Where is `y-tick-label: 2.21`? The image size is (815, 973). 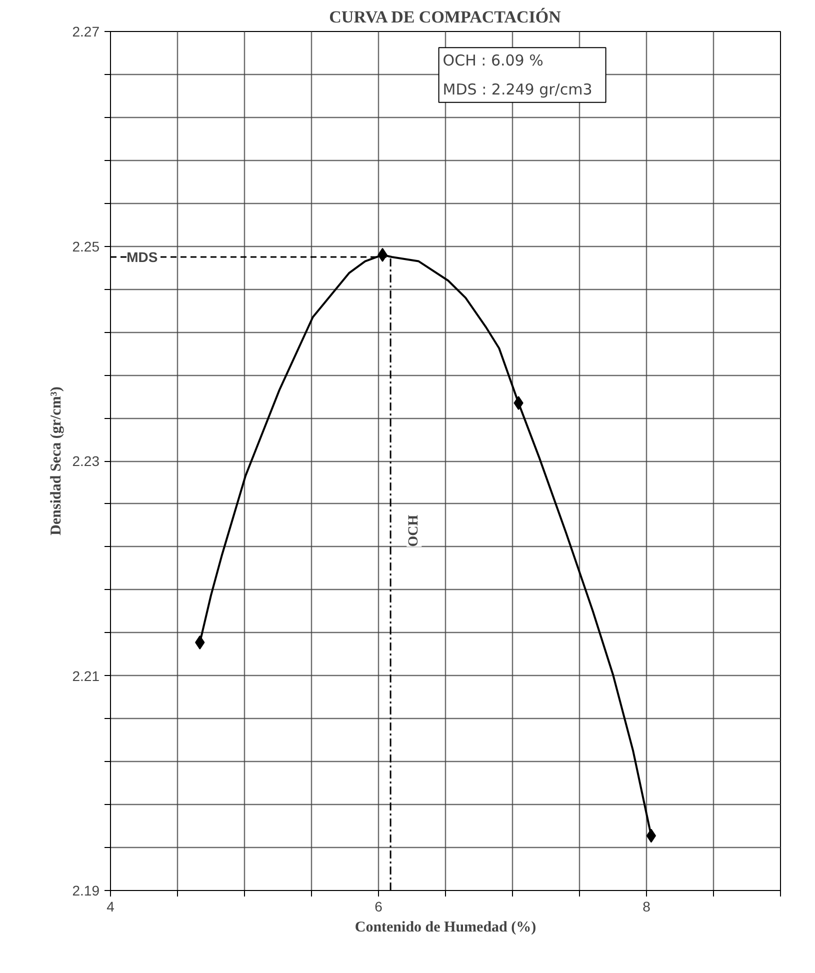 y-tick-label: 2.21 is located at coordinates (86, 676).